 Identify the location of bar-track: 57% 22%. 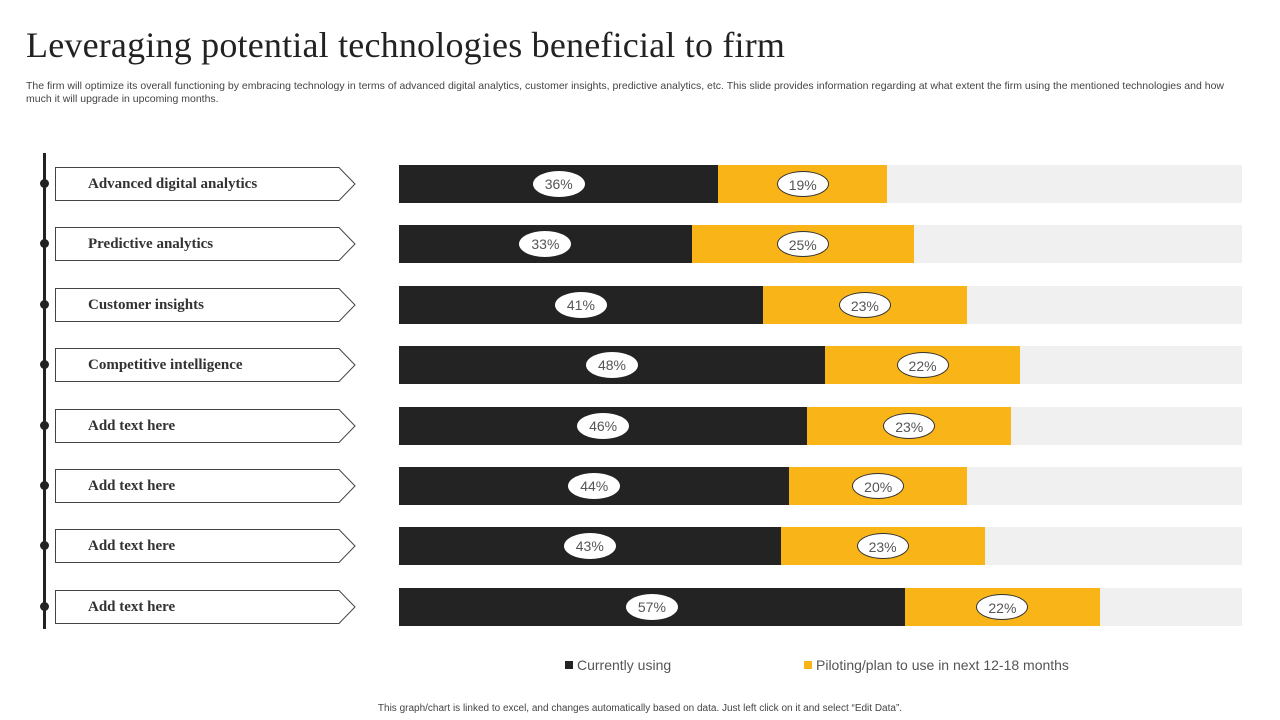
(820, 607).